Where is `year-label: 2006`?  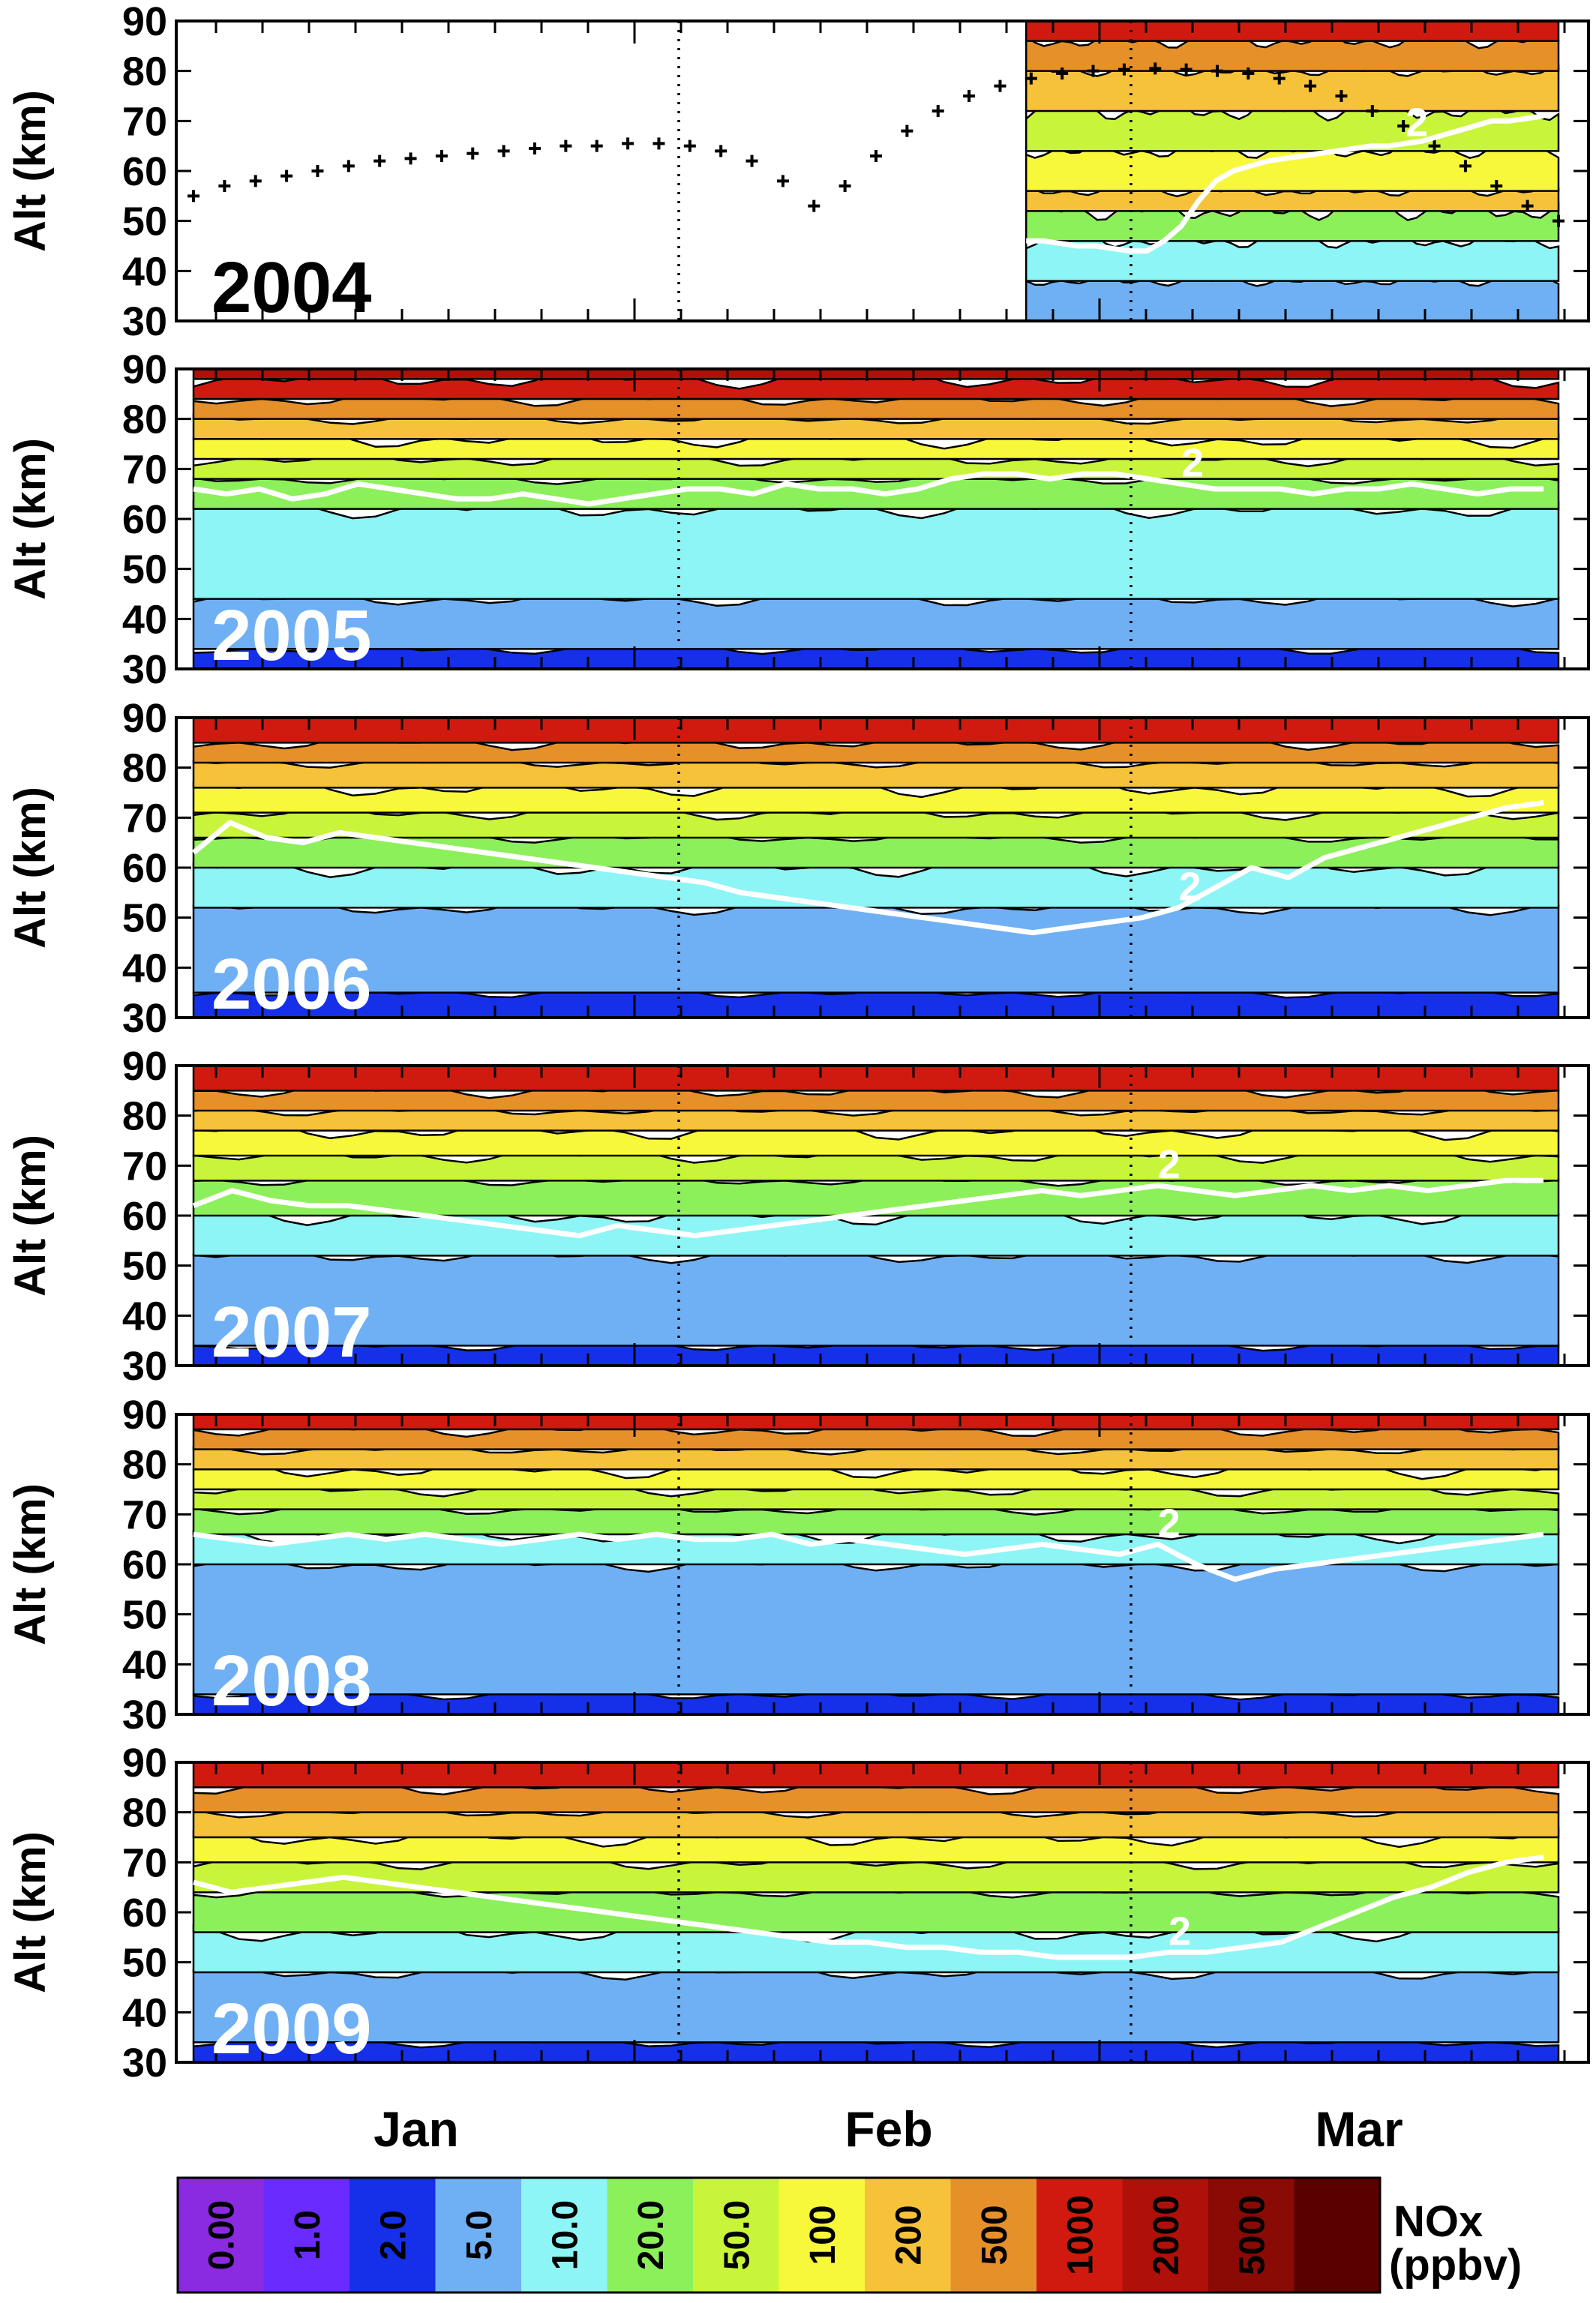
year-label: 2006 is located at coordinates (292, 984).